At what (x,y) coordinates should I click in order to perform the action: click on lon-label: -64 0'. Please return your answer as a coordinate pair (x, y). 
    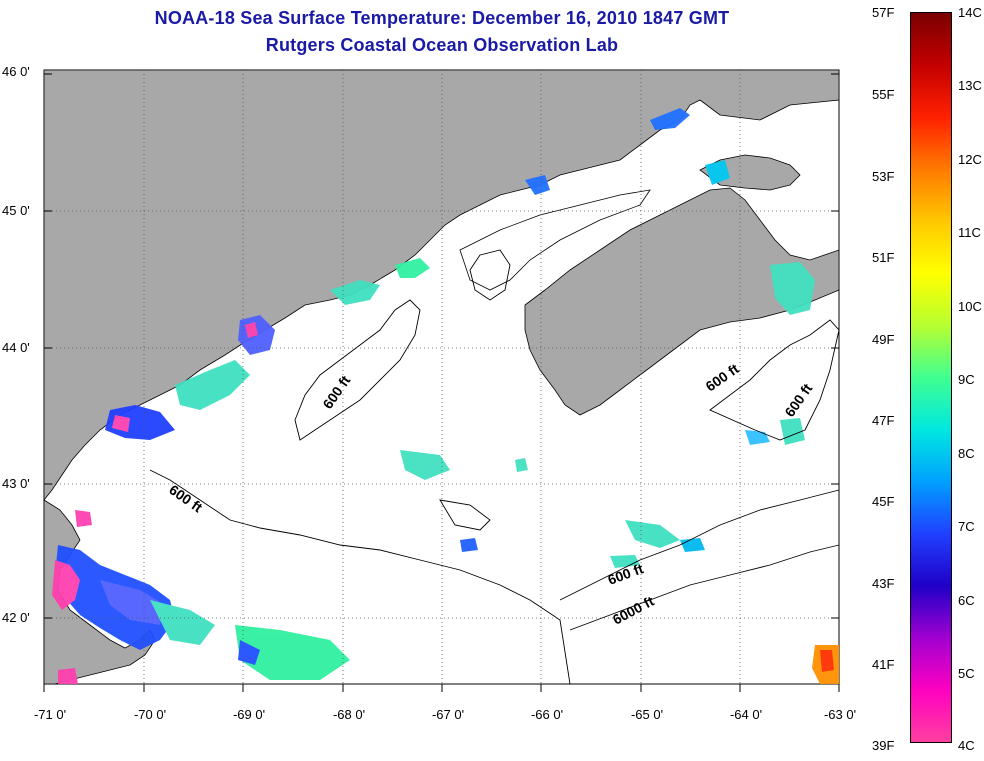
    Looking at the image, I should click on (746, 714).